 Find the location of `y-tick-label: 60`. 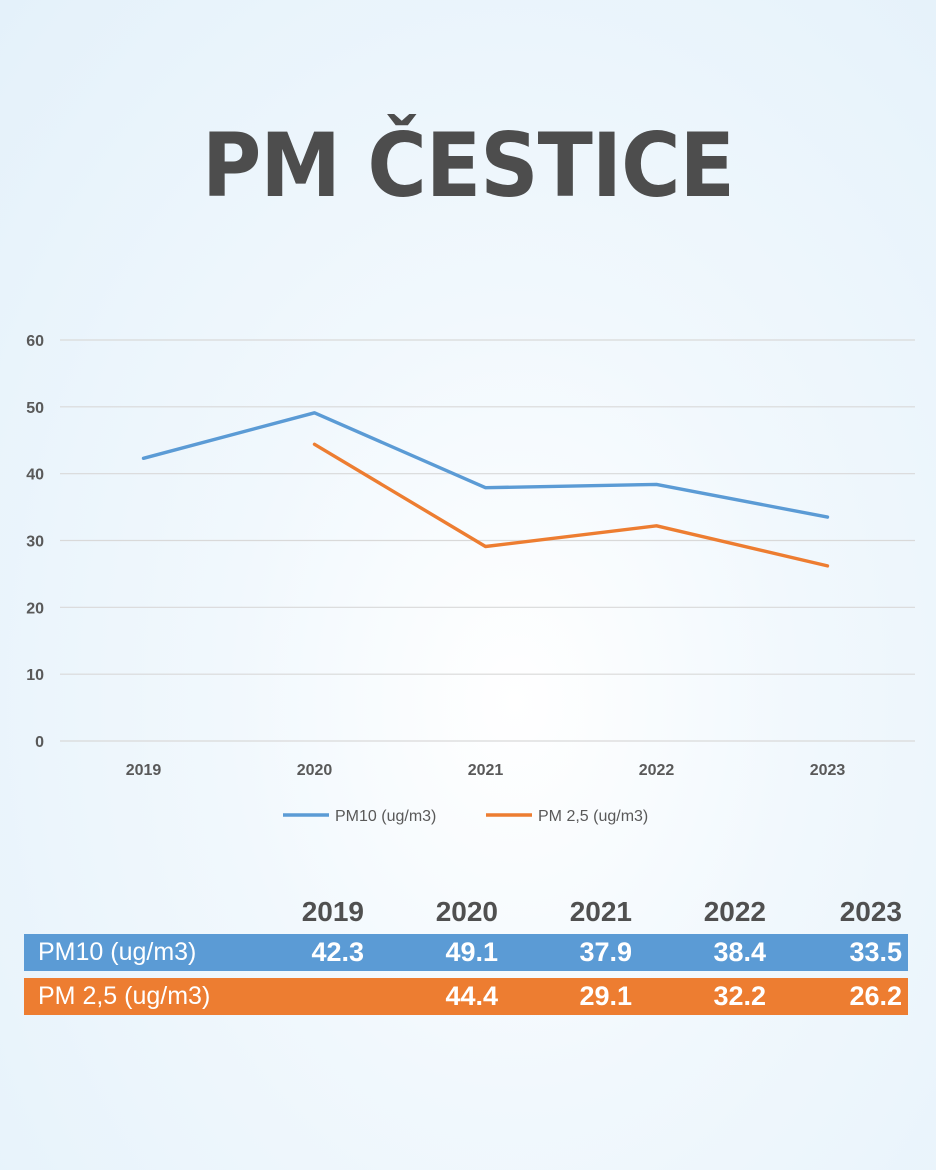

y-tick-label: 60 is located at coordinates (35, 341).